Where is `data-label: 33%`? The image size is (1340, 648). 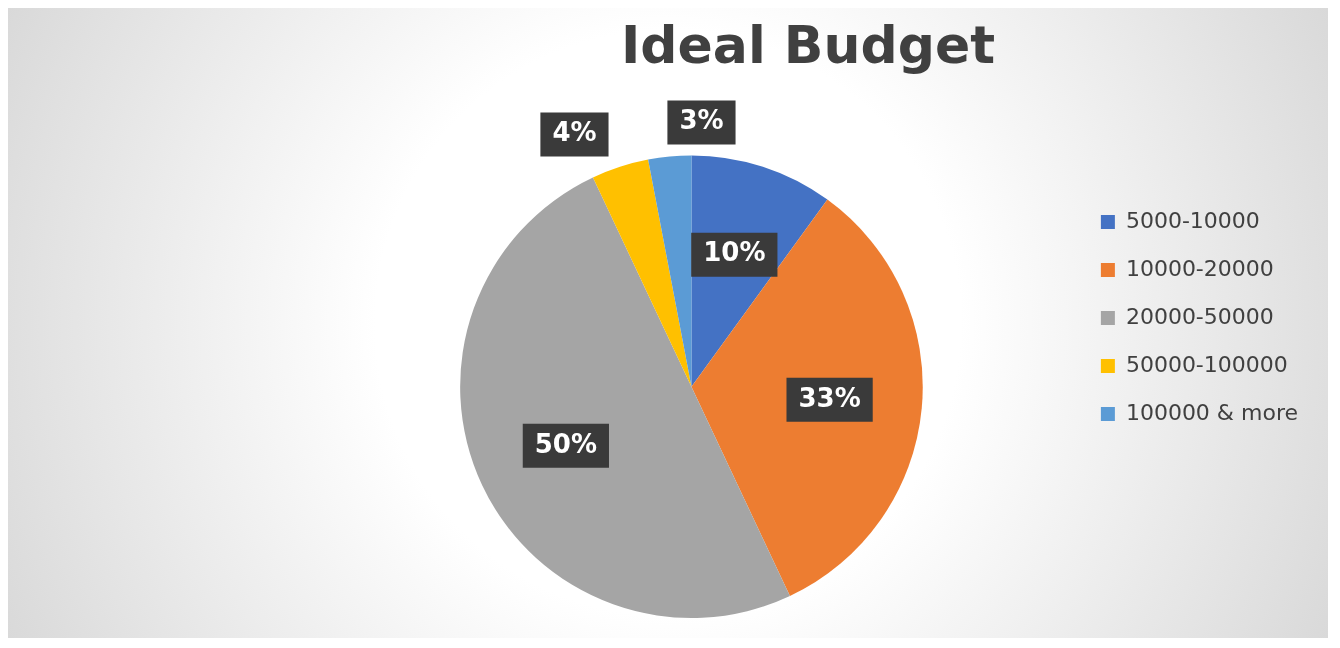
data-label: 33% is located at coordinates (829, 397).